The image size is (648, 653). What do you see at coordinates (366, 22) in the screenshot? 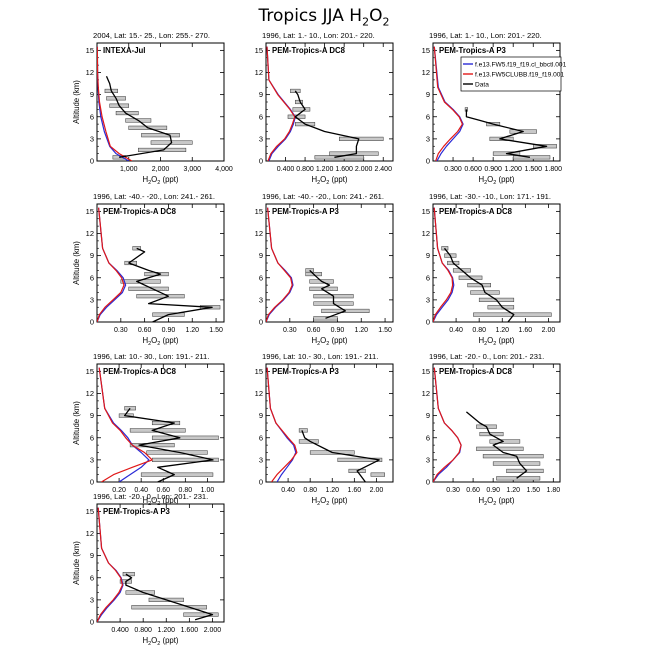
I see `title-subscript-1: 2` at bounding box center [366, 22].